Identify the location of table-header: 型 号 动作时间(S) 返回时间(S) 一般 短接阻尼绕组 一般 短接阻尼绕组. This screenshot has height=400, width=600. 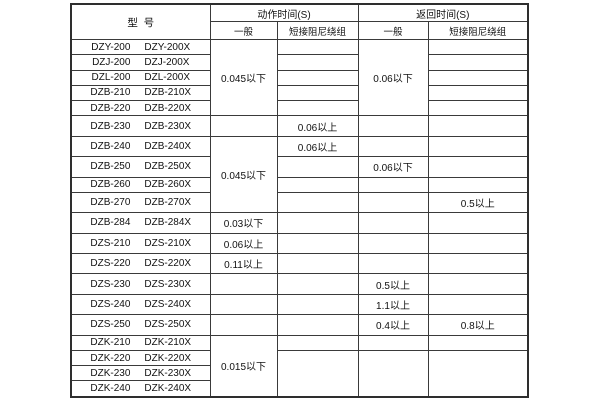
(299, 21).